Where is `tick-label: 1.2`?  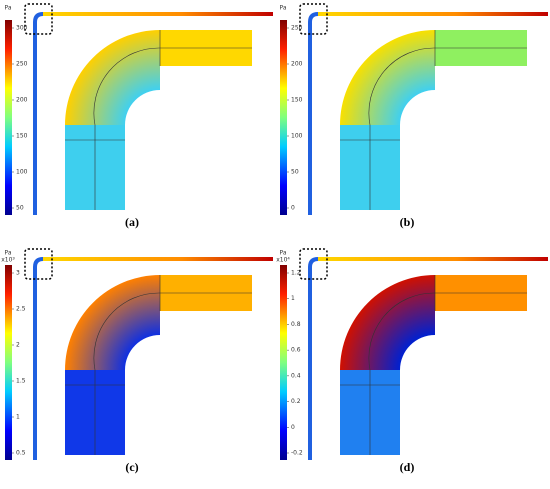
tick-label: 1.2 is located at coordinates (296, 273).